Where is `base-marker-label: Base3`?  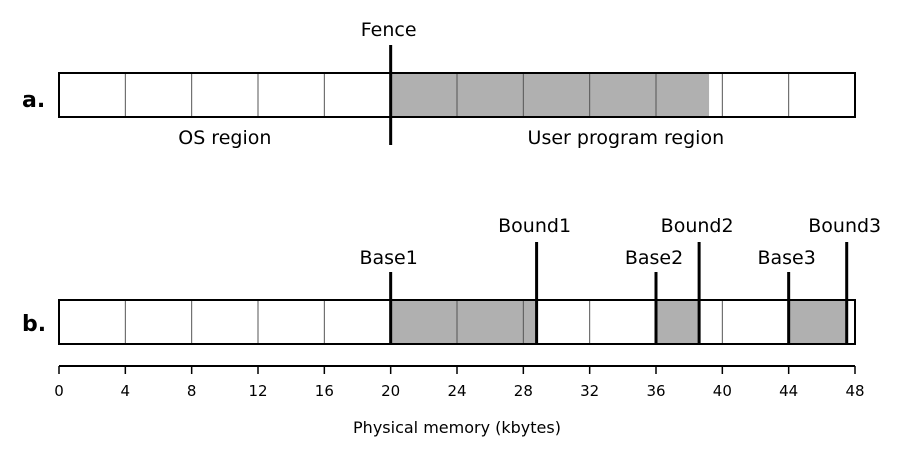 base-marker-label: Base3 is located at coordinates (786, 258).